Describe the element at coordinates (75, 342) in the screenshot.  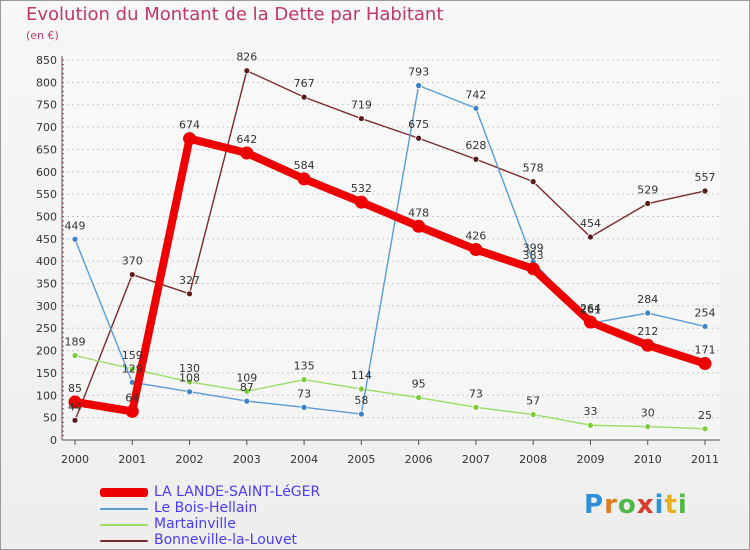
I see `data-label-2: 189` at that location.